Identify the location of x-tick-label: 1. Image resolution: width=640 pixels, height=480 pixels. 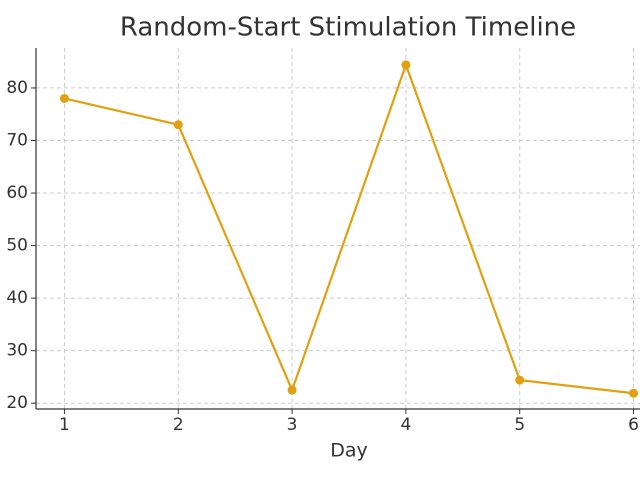
(64, 425).